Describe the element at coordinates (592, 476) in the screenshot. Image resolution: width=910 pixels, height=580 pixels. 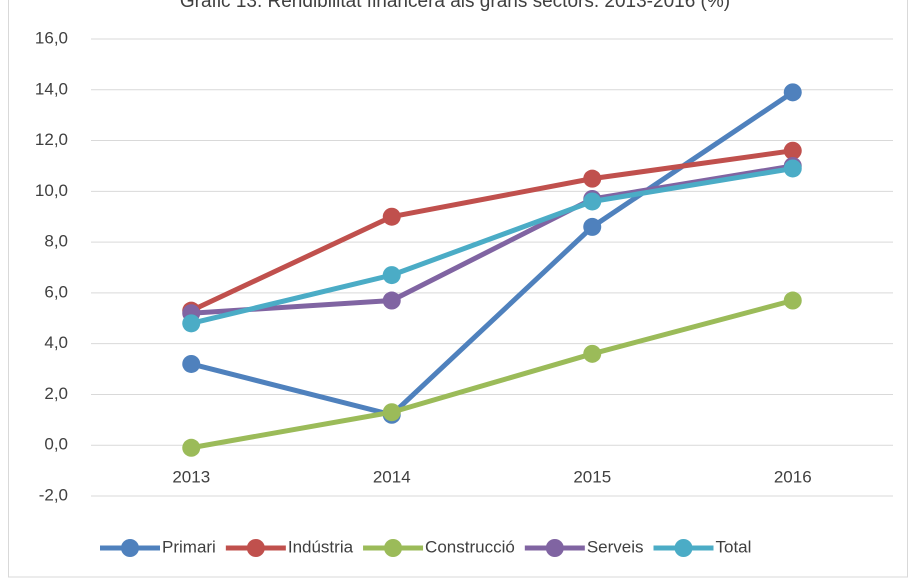
I see `x-tick-label: 2015` at that location.